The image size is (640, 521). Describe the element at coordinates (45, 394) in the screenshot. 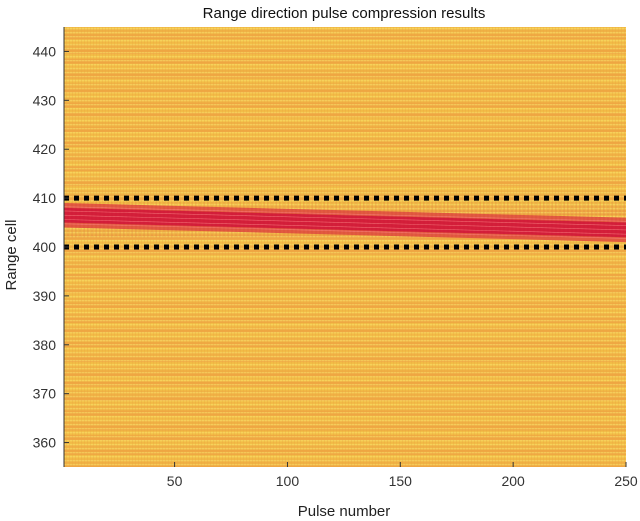

I see `y-tick-label: 370` at that location.